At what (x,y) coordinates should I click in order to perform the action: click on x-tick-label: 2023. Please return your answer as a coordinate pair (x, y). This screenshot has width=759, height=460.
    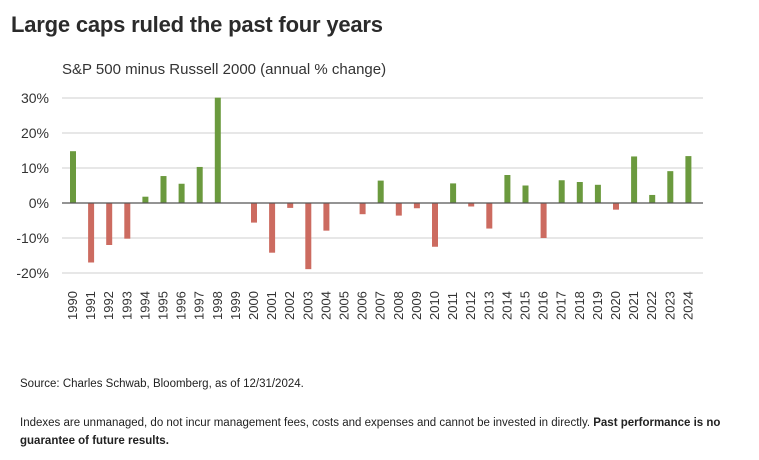
    Looking at the image, I should click on (669, 305).